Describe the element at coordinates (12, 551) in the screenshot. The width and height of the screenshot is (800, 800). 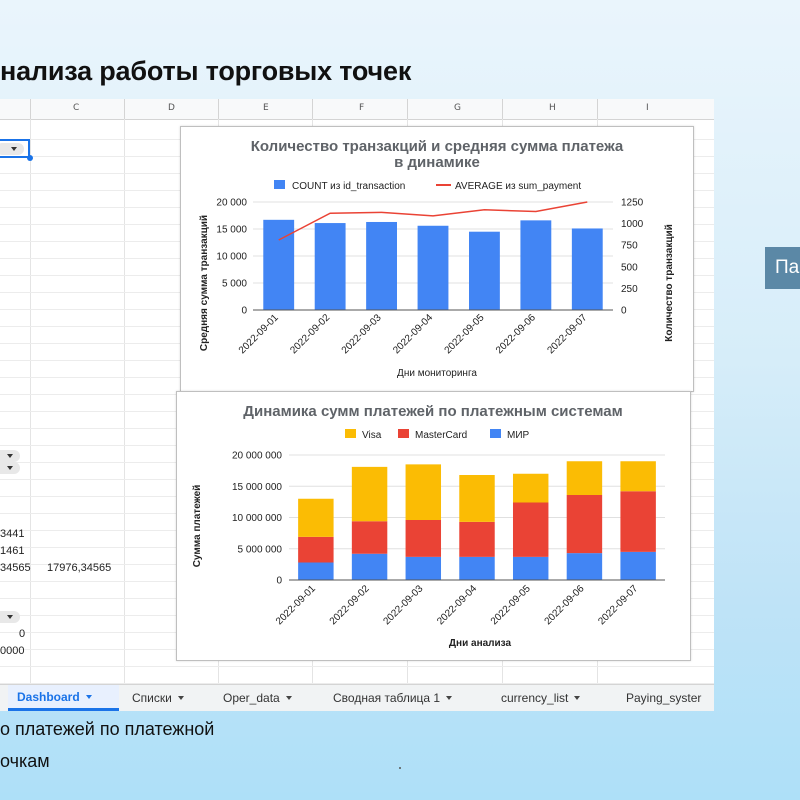
I see `cell-value: 1461` at that location.